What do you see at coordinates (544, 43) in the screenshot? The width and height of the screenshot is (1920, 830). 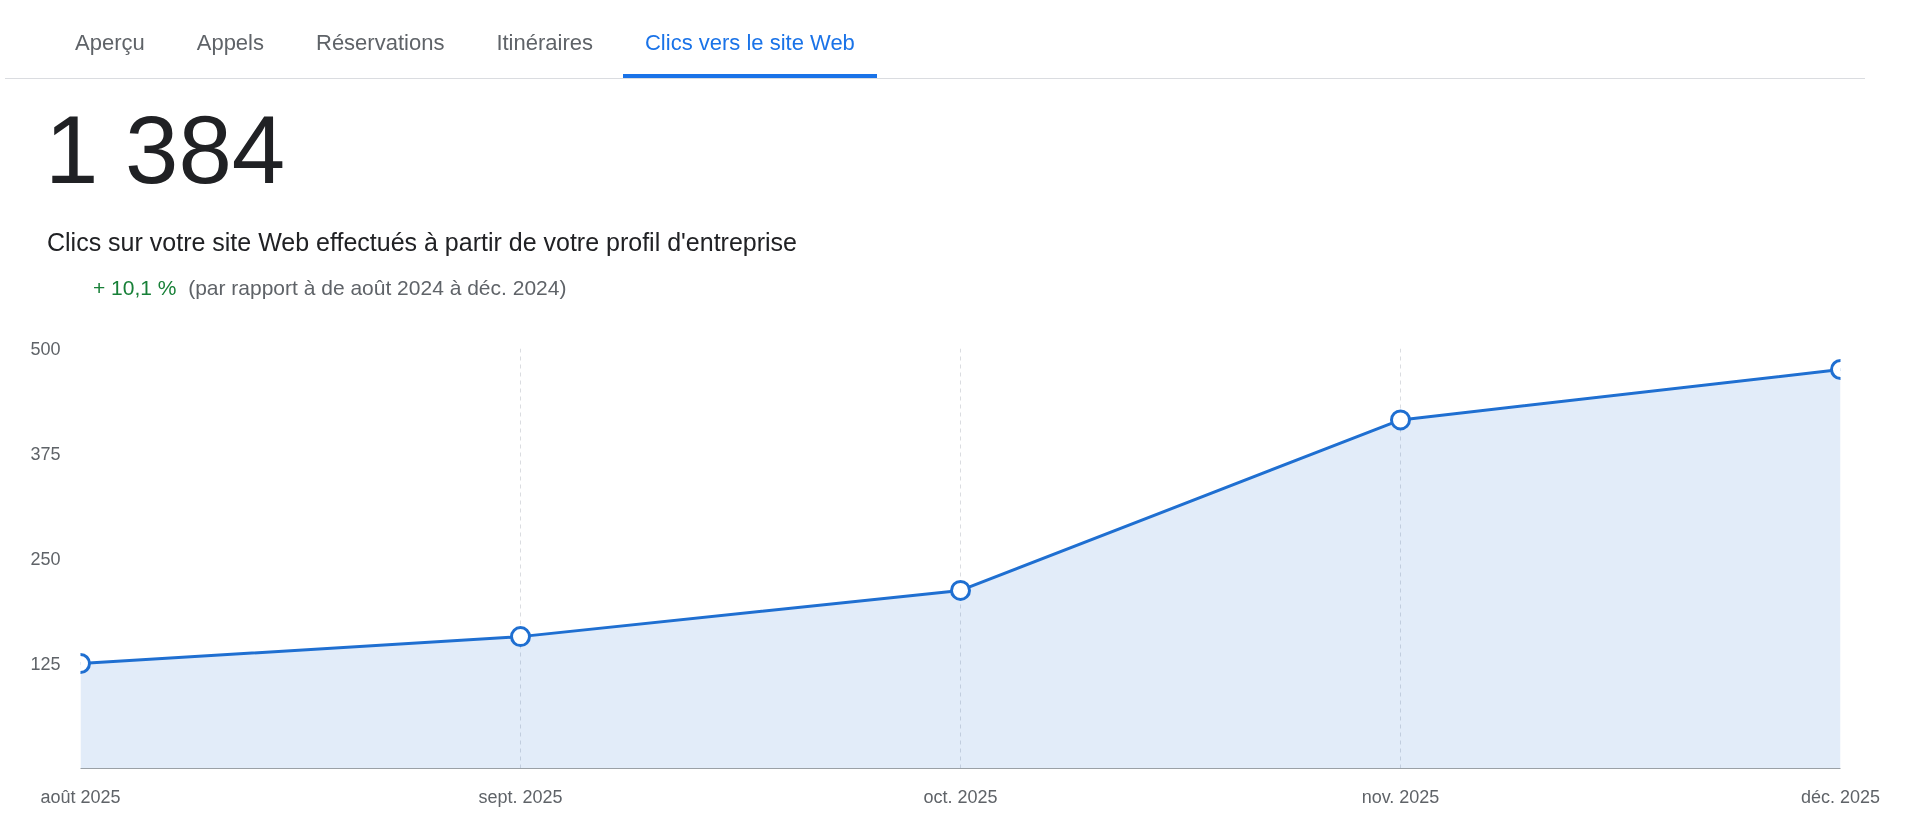 I see `text: Itinéraires` at bounding box center [544, 43].